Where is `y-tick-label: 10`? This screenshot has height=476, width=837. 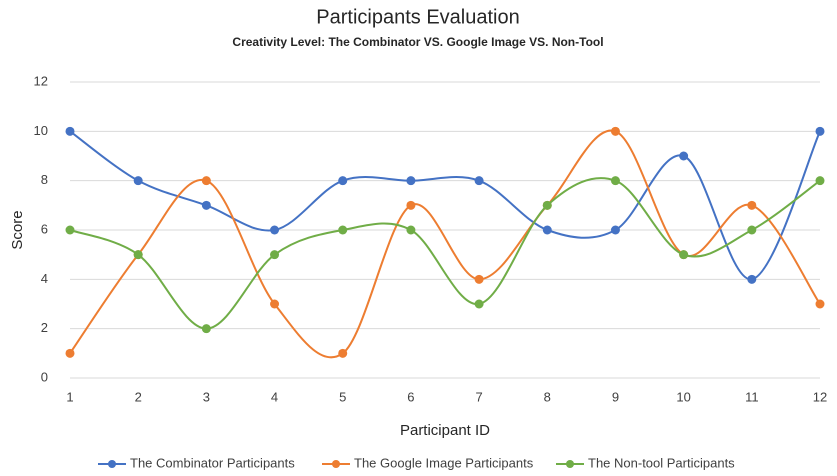
y-tick-label: 10 is located at coordinates (41, 130).